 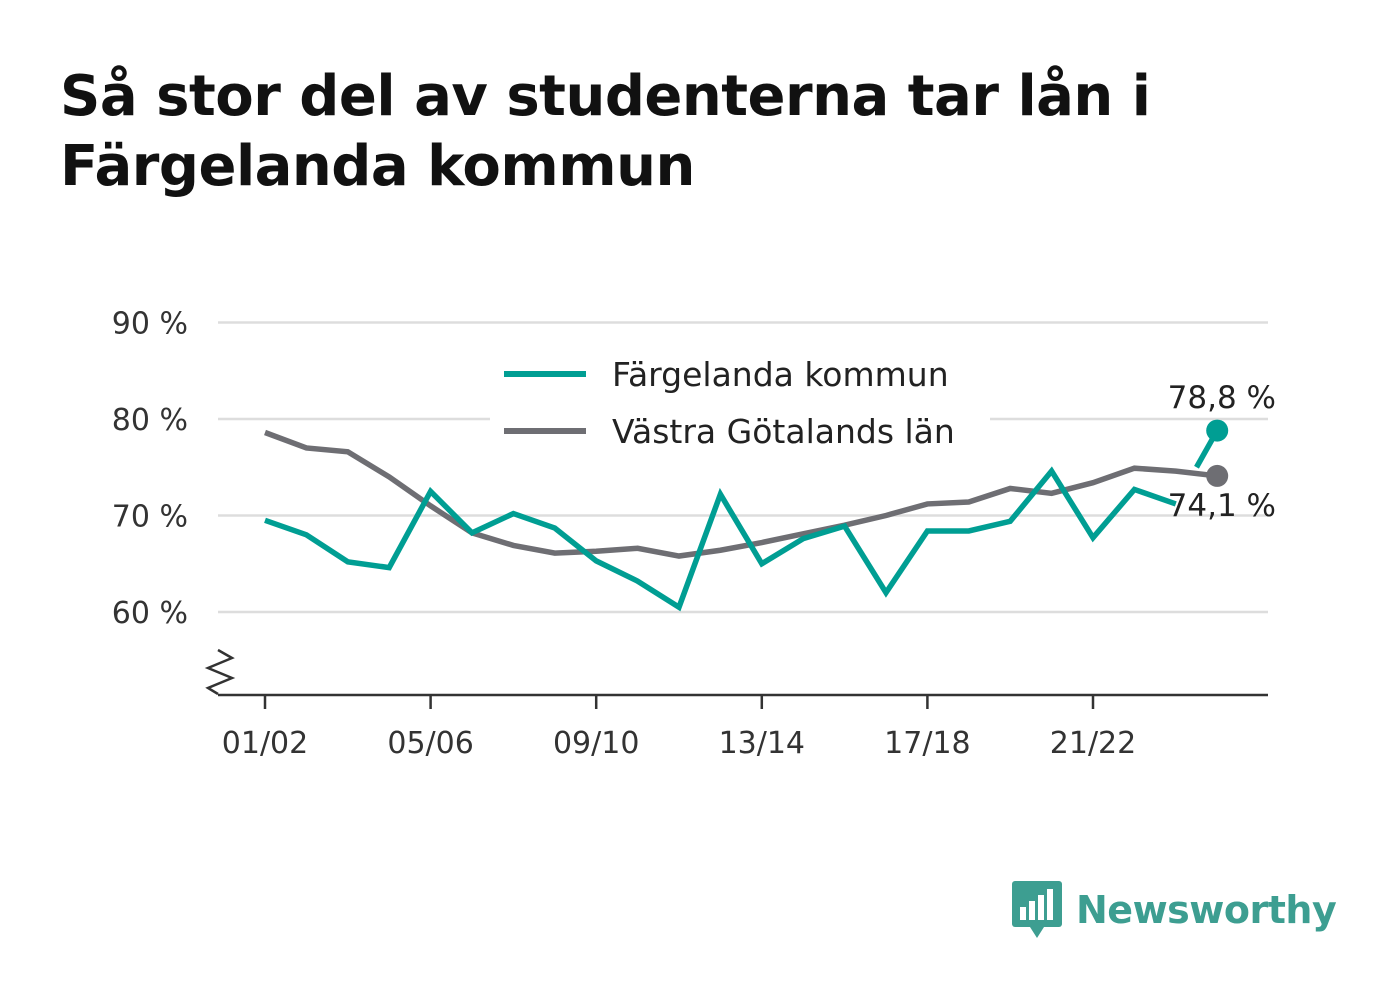 I want to click on x-tick-label: 05/06, so click(x=430, y=743).